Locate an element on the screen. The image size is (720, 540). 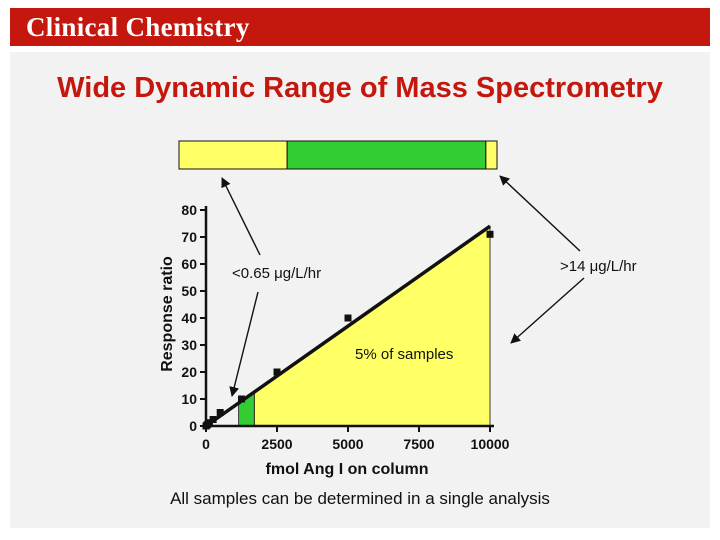
low-range-label: <0.65 μg/L/hr is located at coordinates (277, 273).